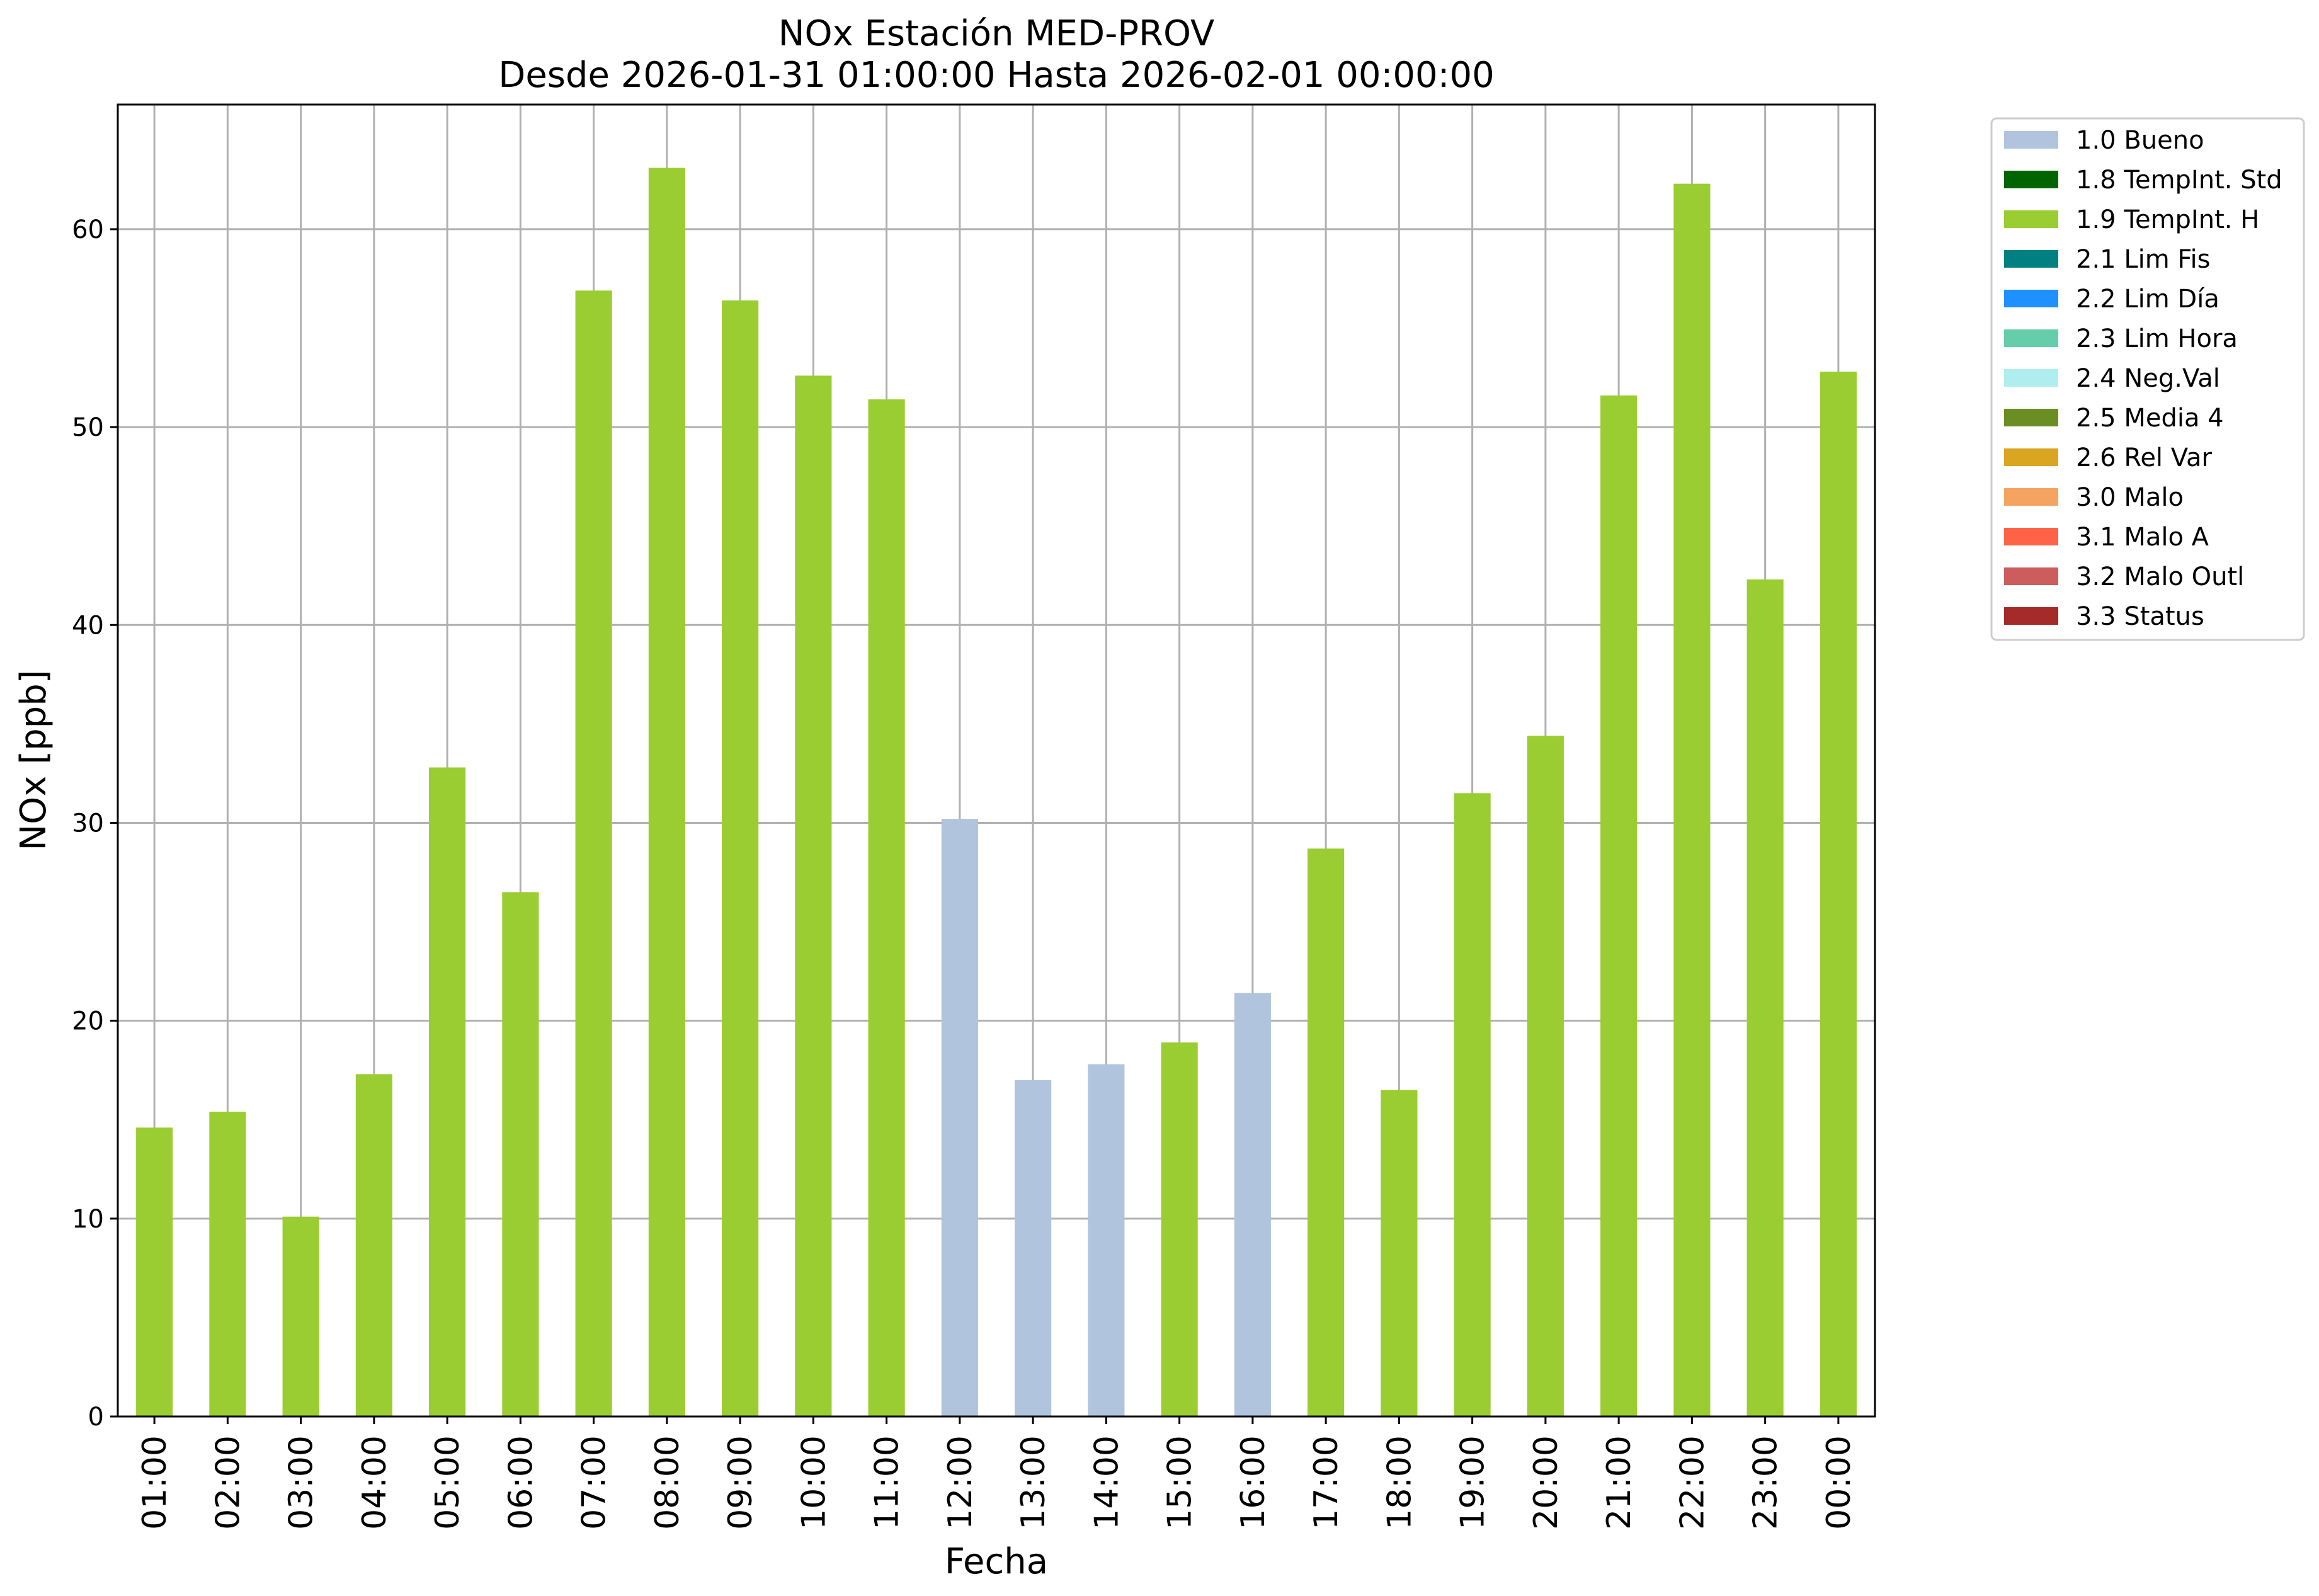 The width and height of the screenshot is (2319, 1596). I want to click on x-tick-label: 03:00, so click(302, 1482).